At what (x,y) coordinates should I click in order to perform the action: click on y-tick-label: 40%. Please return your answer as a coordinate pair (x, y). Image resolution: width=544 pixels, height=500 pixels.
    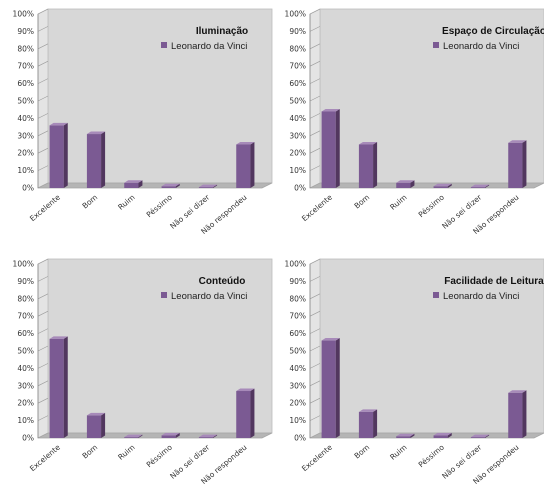
    Looking at the image, I should click on (297, 118).